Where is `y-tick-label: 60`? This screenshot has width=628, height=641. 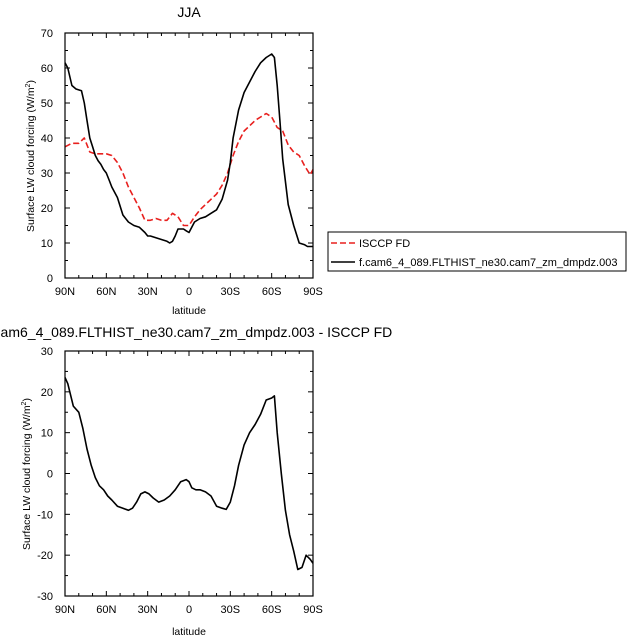
y-tick-label: 60 is located at coordinates (47, 69).